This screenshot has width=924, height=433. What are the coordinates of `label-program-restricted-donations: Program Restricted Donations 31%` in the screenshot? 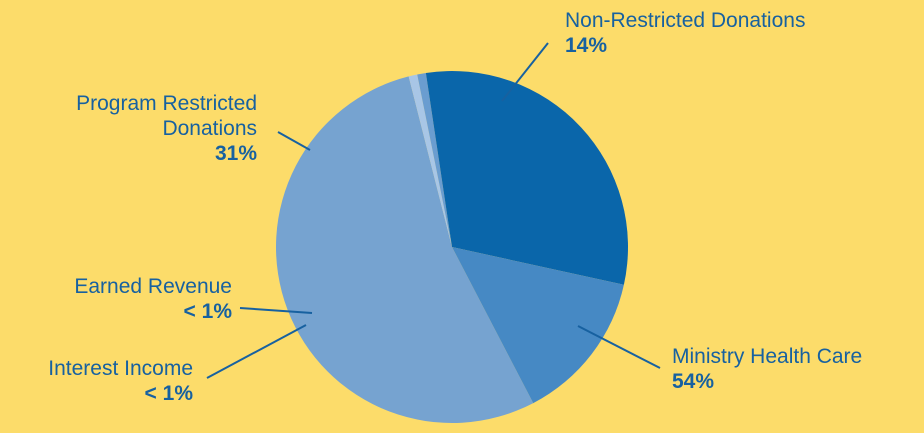 It's located at (166, 128).